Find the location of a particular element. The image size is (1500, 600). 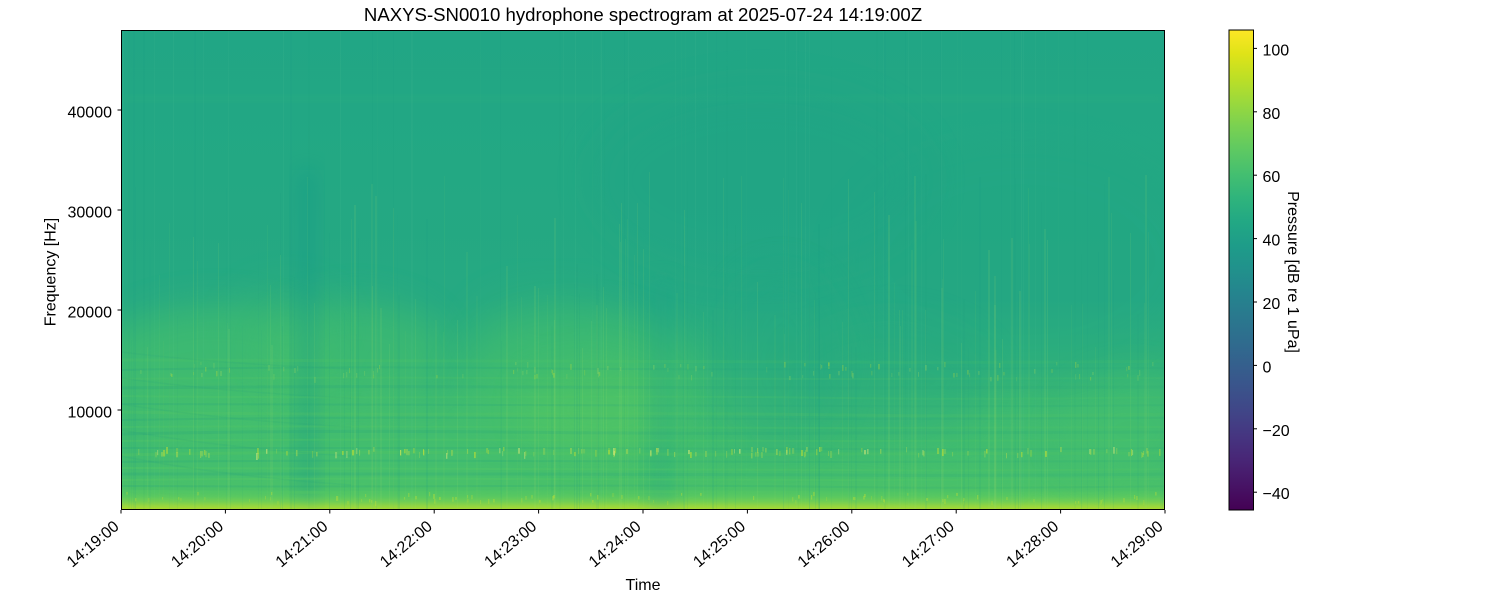

svg-text: 14:29:00 is located at coordinates (1137, 544).